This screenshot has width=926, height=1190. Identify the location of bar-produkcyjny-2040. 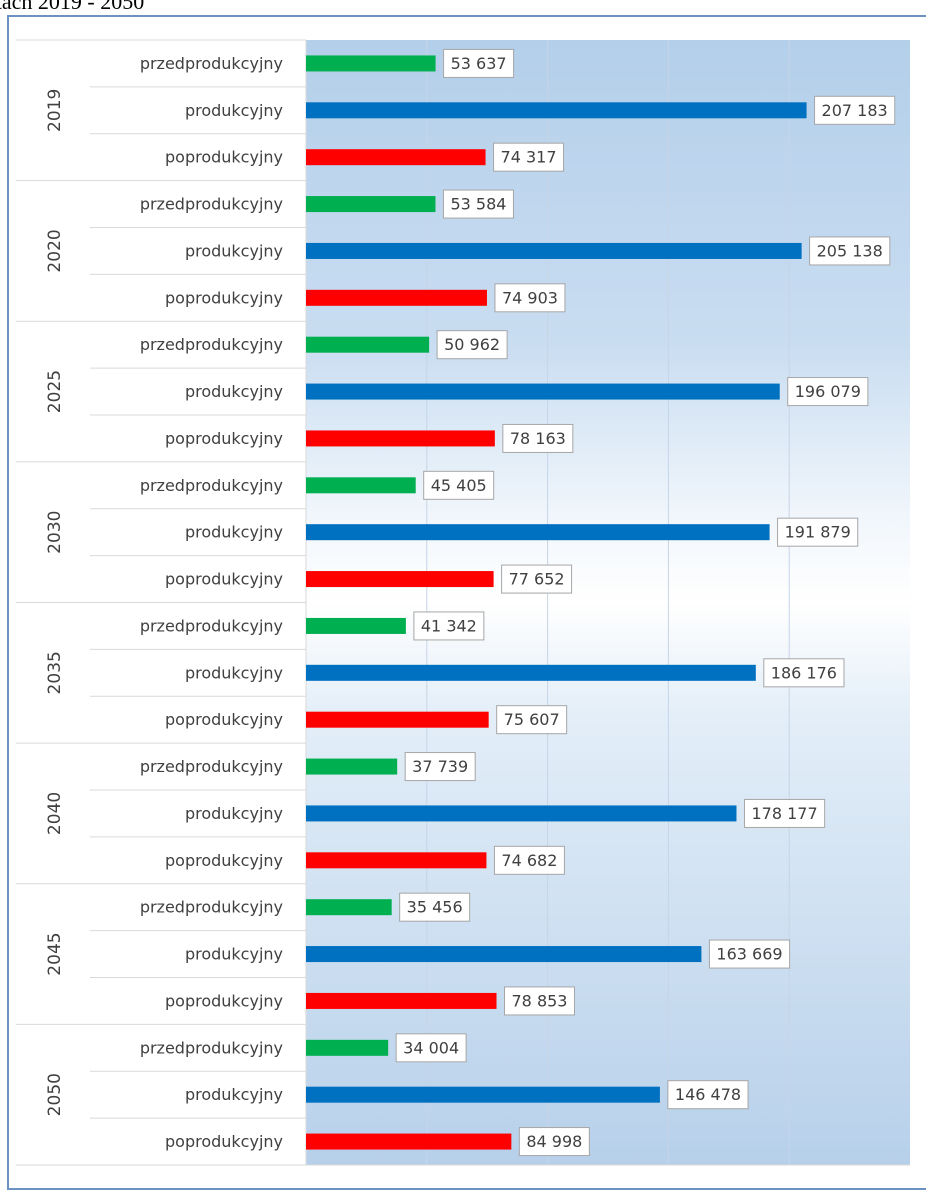
(521, 813).